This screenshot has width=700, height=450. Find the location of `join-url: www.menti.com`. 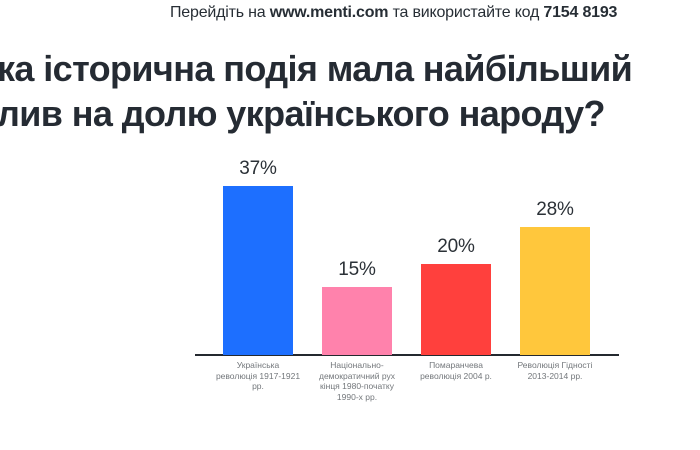

join-url: www.menti.com is located at coordinates (329, 12).